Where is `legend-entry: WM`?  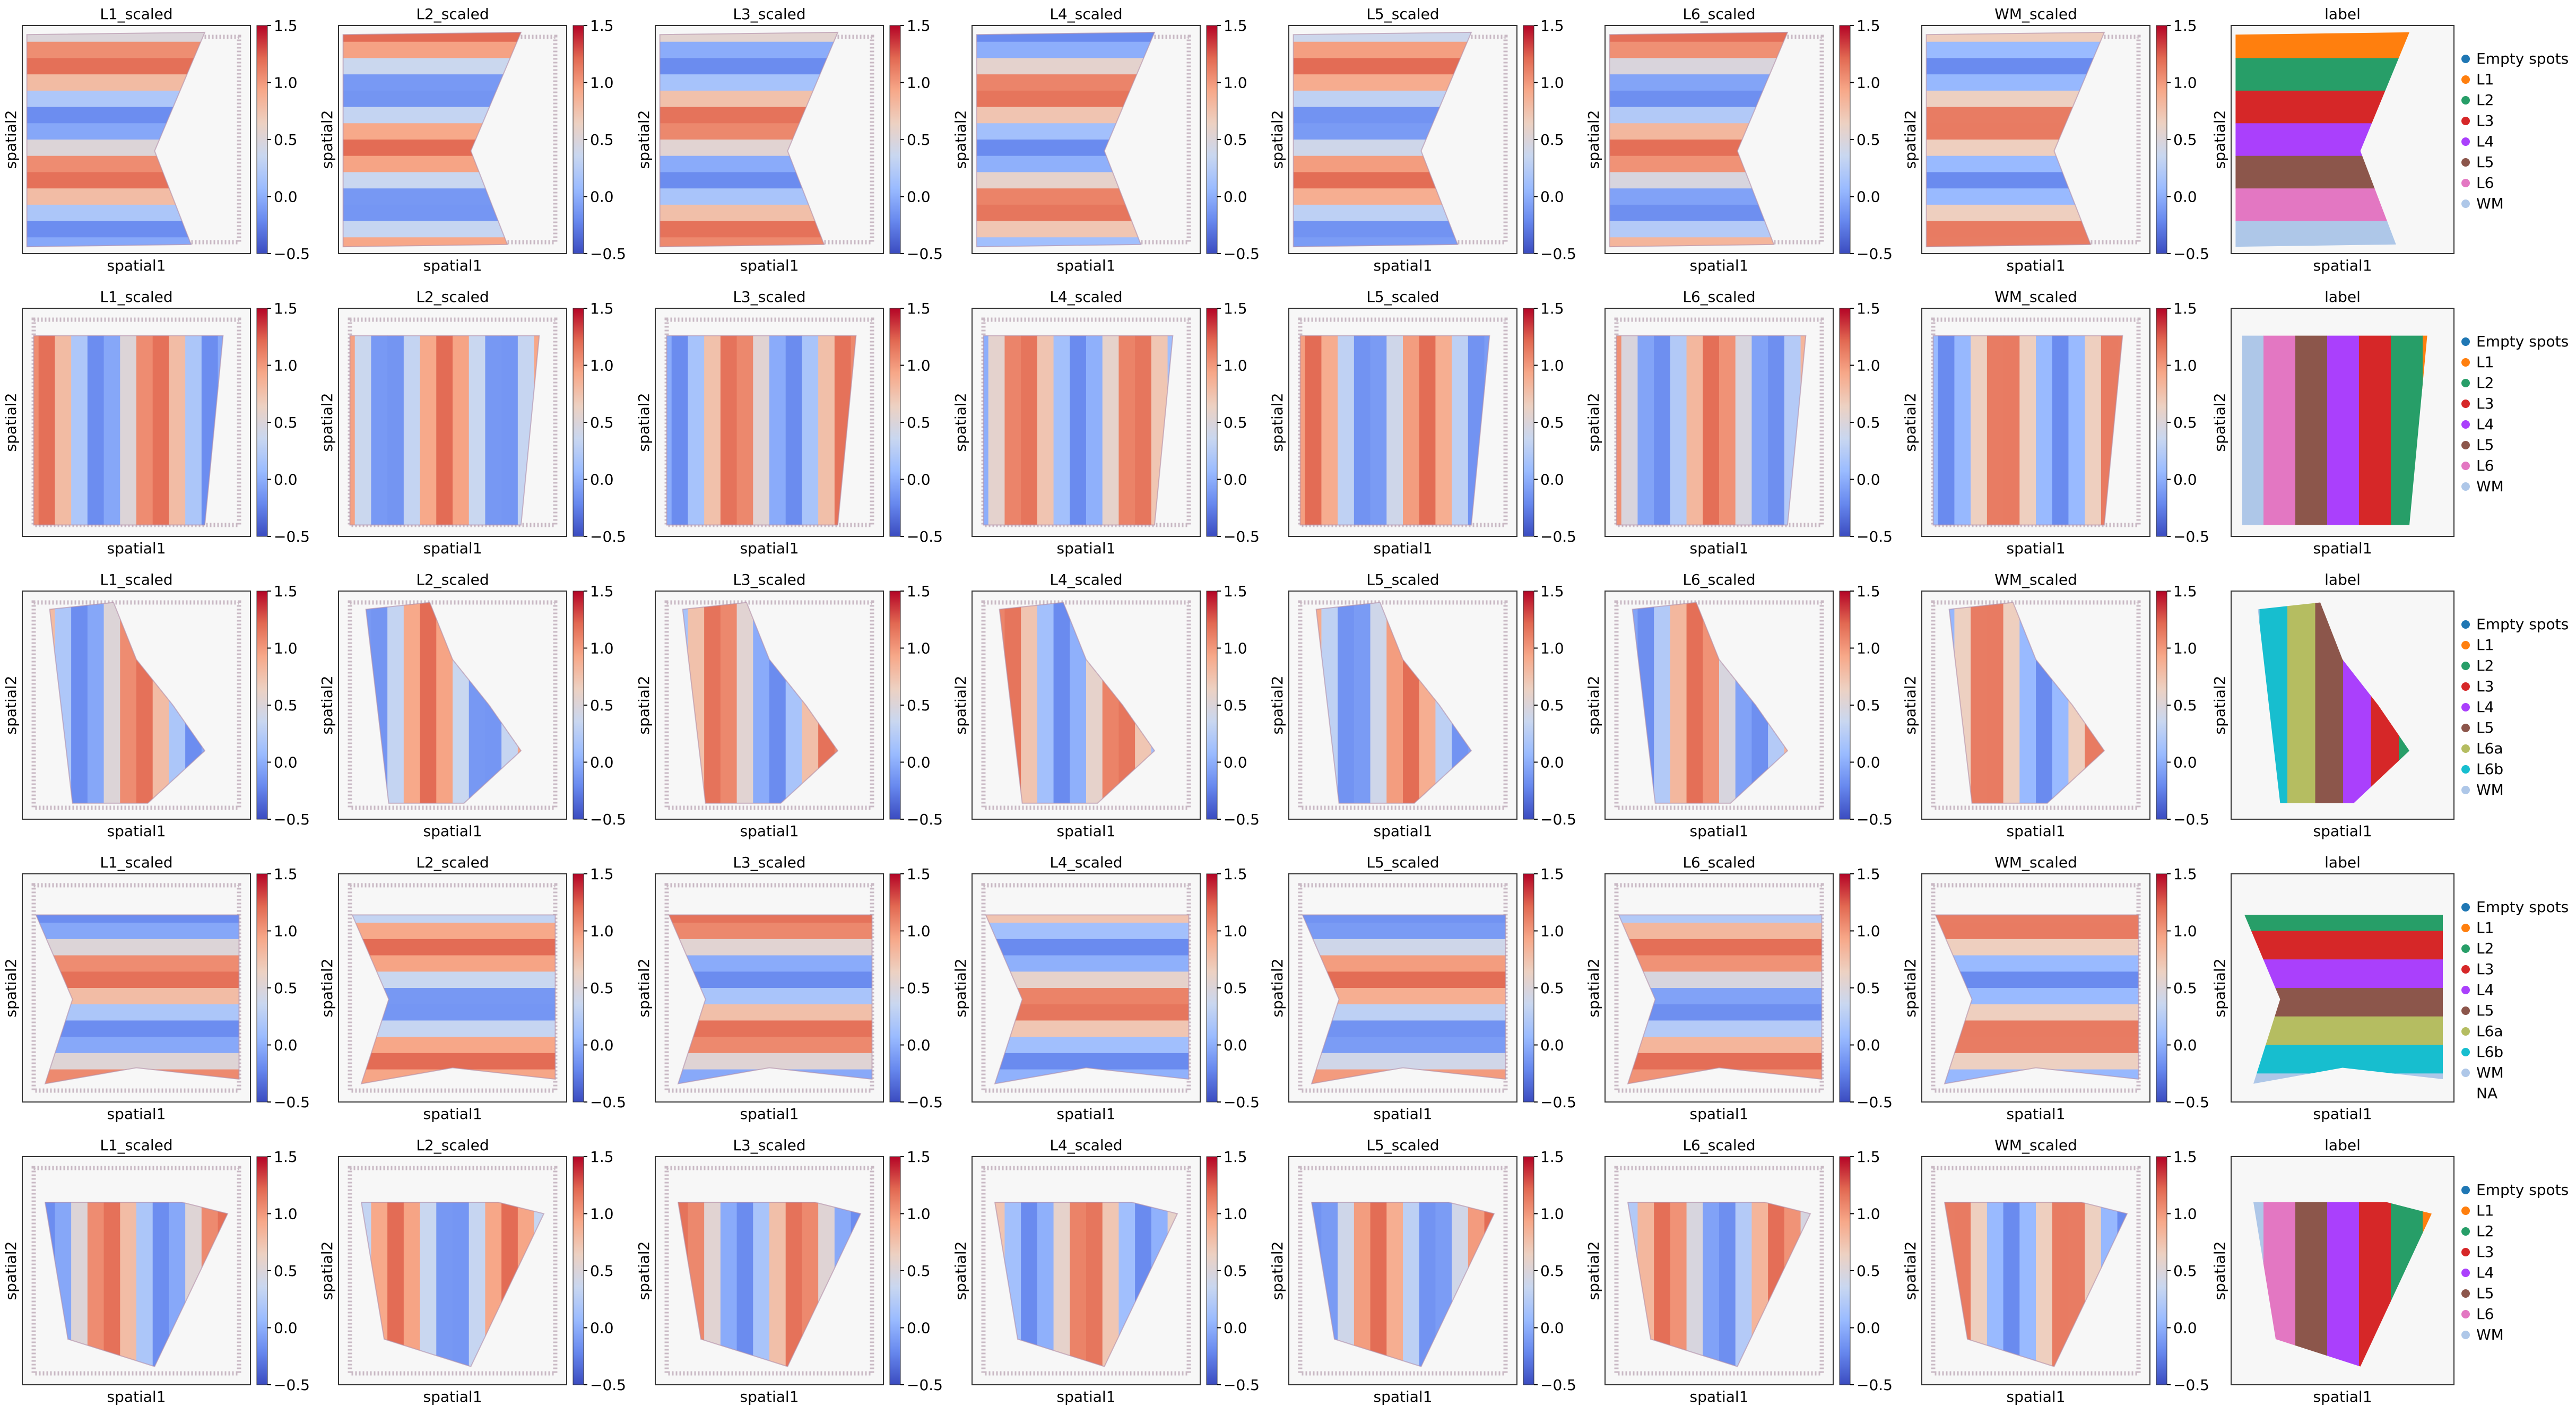 legend-entry: WM is located at coordinates (2490, 1335).